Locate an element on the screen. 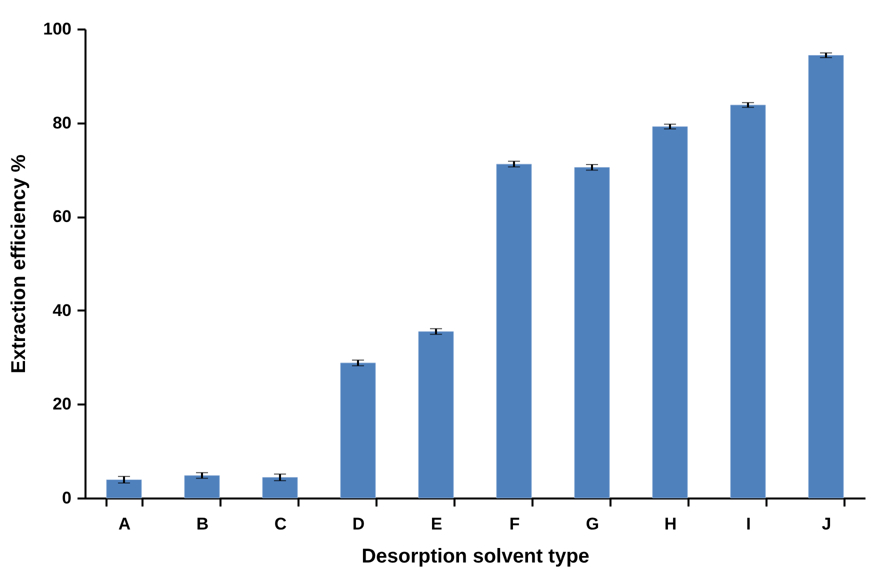 The image size is (877, 581). x-tick-label: G is located at coordinates (593, 524).